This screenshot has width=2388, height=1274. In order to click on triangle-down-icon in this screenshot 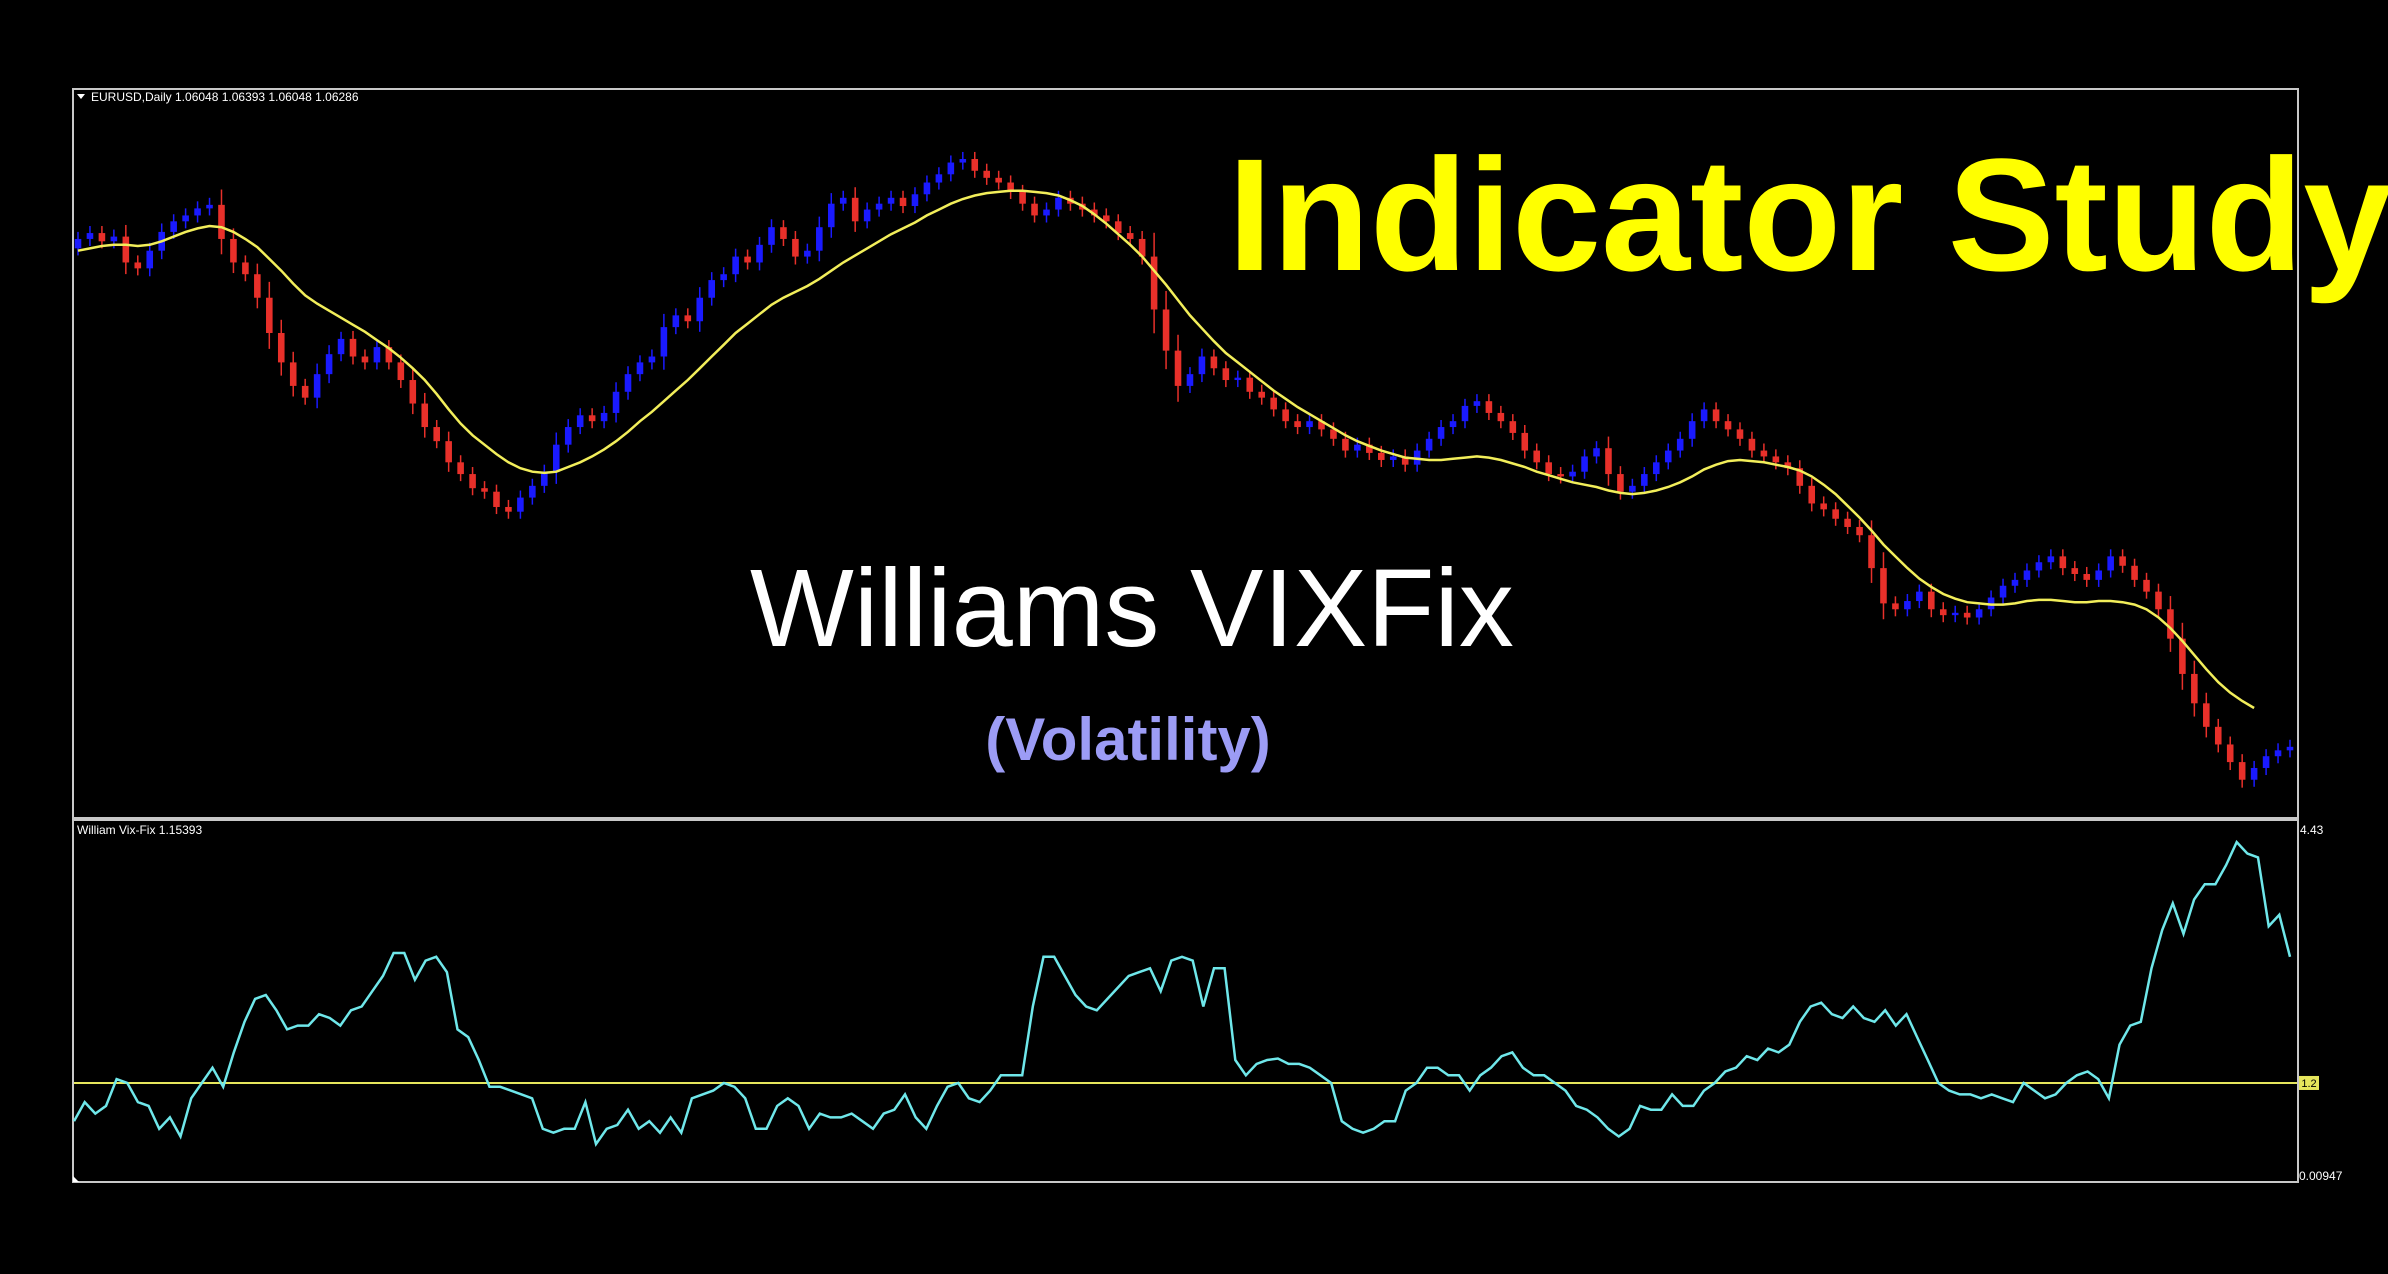, I will do `click(81, 96)`.